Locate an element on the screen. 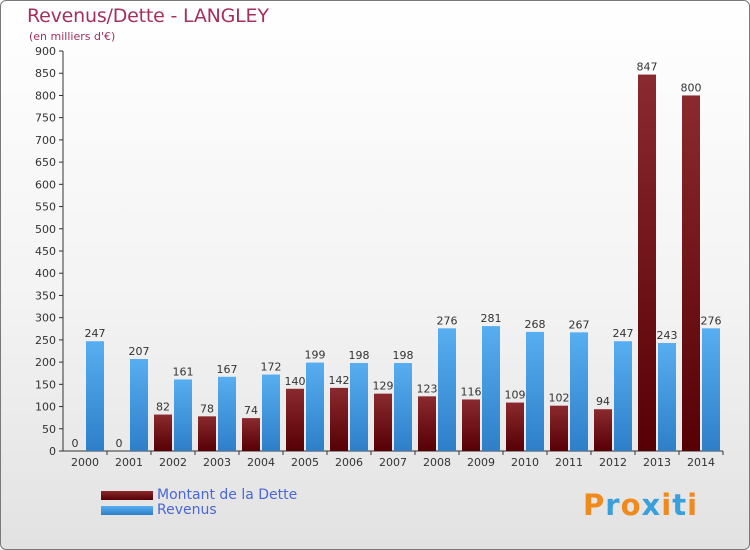  data-label-dette: 82 is located at coordinates (163, 407).